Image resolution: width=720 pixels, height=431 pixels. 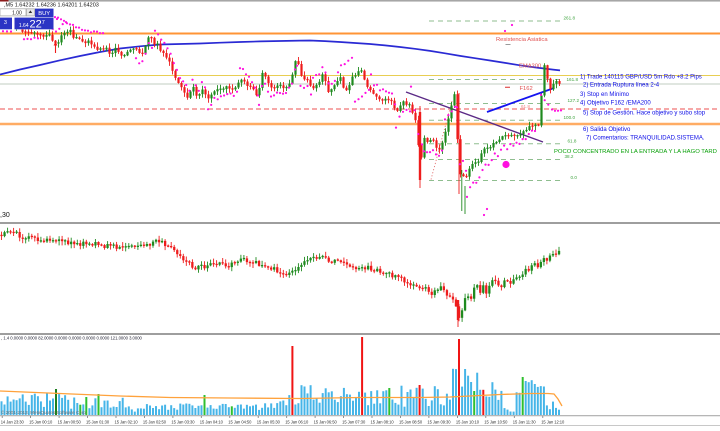 What do you see at coordinates (522, 40) in the screenshot?
I see `svg-text: Resistencia Asiatica` at bounding box center [522, 40].